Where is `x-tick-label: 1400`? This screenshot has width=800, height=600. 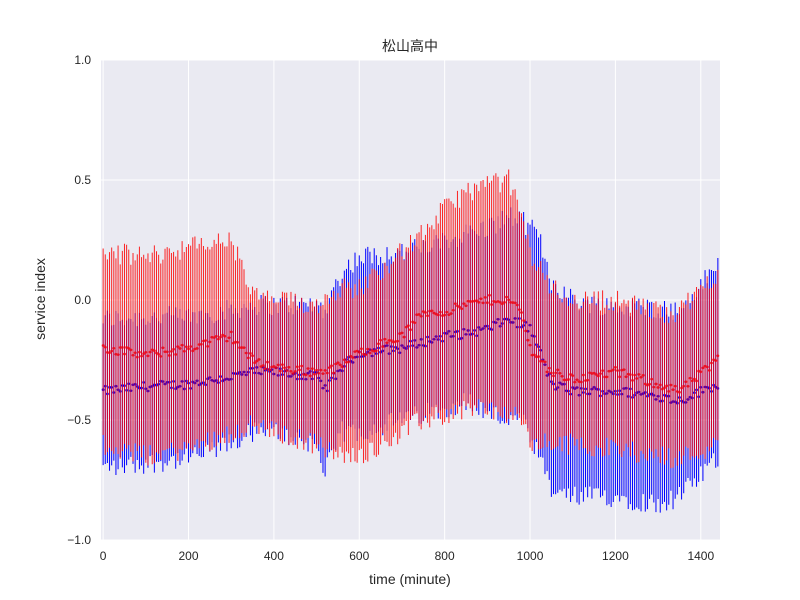
x-tick-label: 1400 is located at coordinates (700, 556).